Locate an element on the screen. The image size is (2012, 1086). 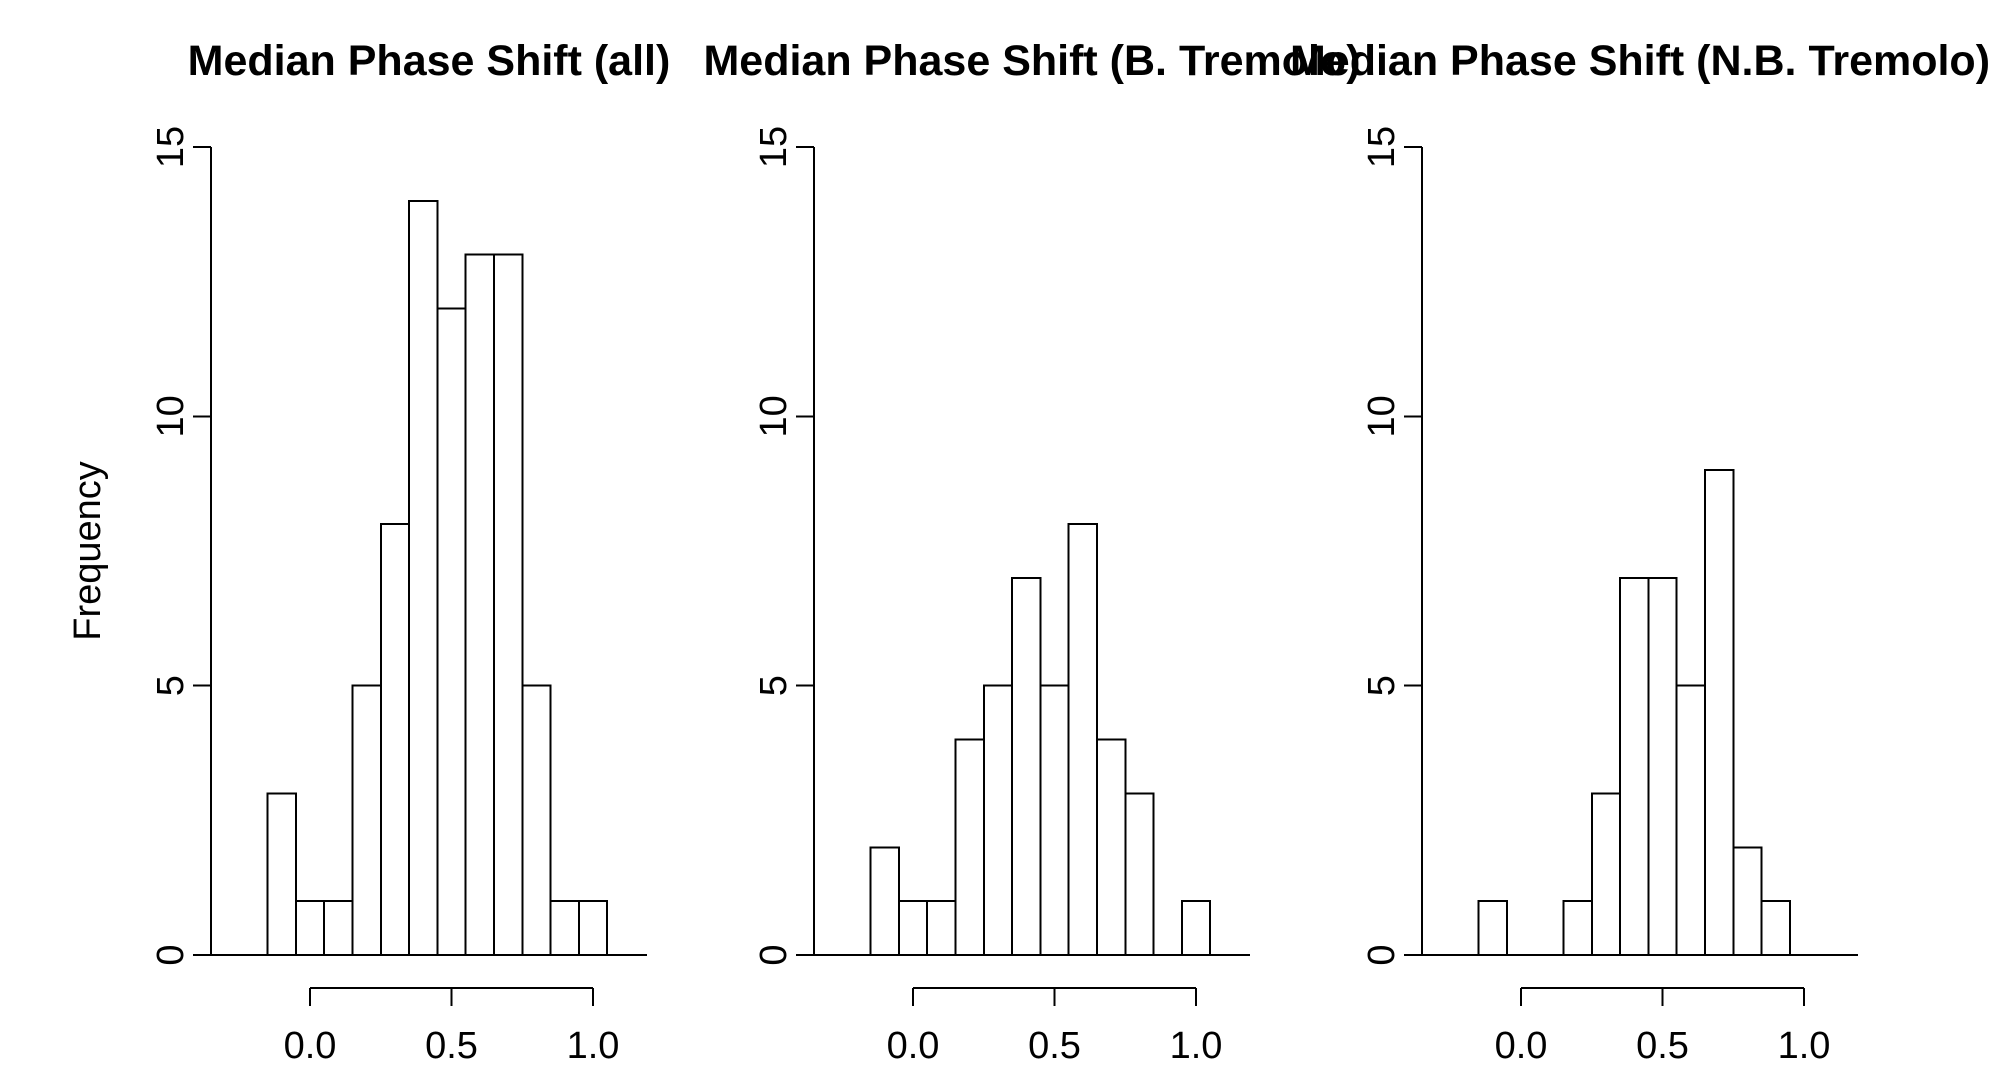
panel-title: Median Phase Shift (all) is located at coordinates (429, 61).